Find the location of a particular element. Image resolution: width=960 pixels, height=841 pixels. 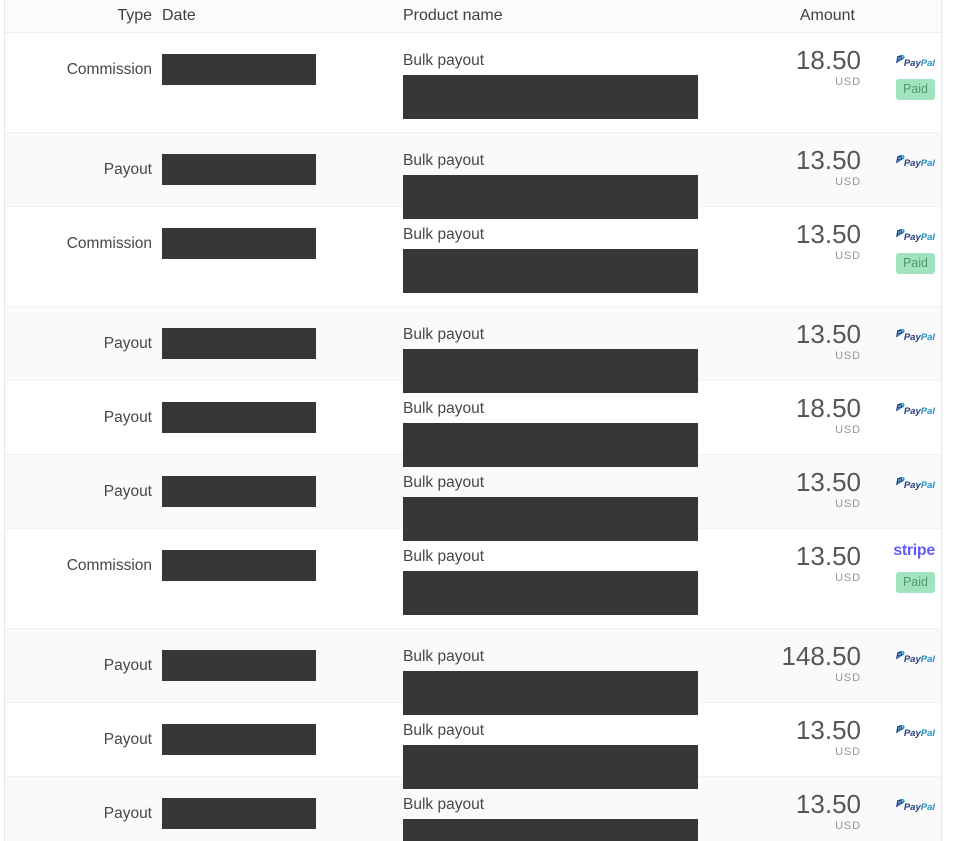

payment-cell: P P Pay Pal Paid is located at coordinates (915, 82).